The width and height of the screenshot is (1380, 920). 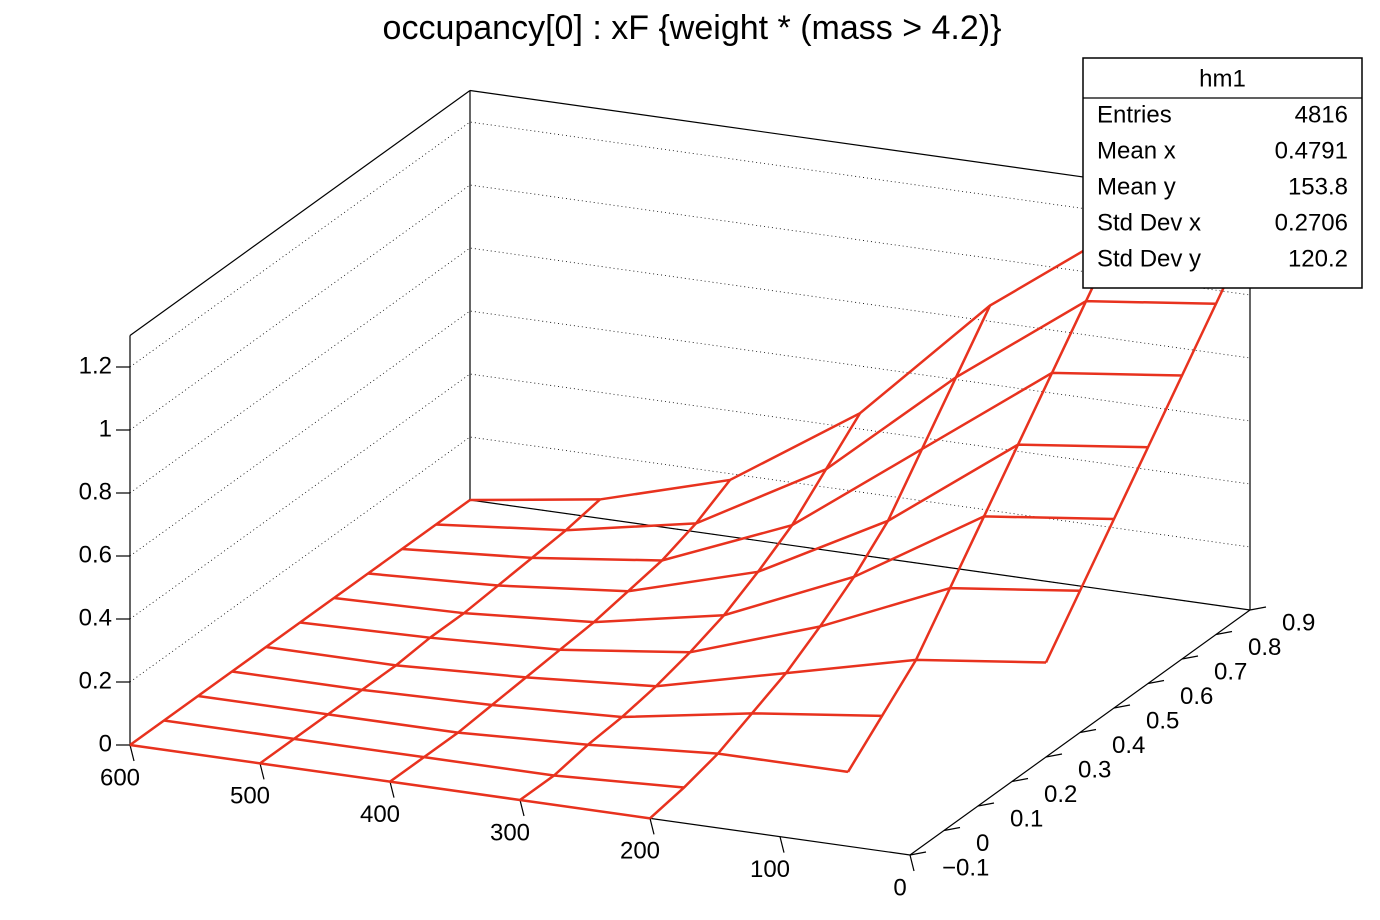 What do you see at coordinates (1128, 745) in the screenshot?
I see `y-tick-label: 0.4` at bounding box center [1128, 745].